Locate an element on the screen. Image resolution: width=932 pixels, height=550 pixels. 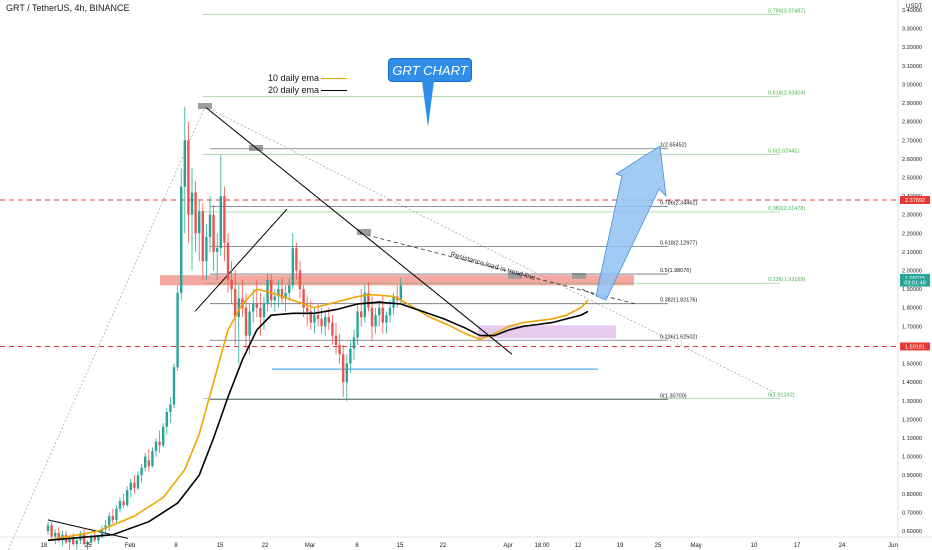
fib-level-label: 0.618(2.12977) is located at coordinates (678, 243).